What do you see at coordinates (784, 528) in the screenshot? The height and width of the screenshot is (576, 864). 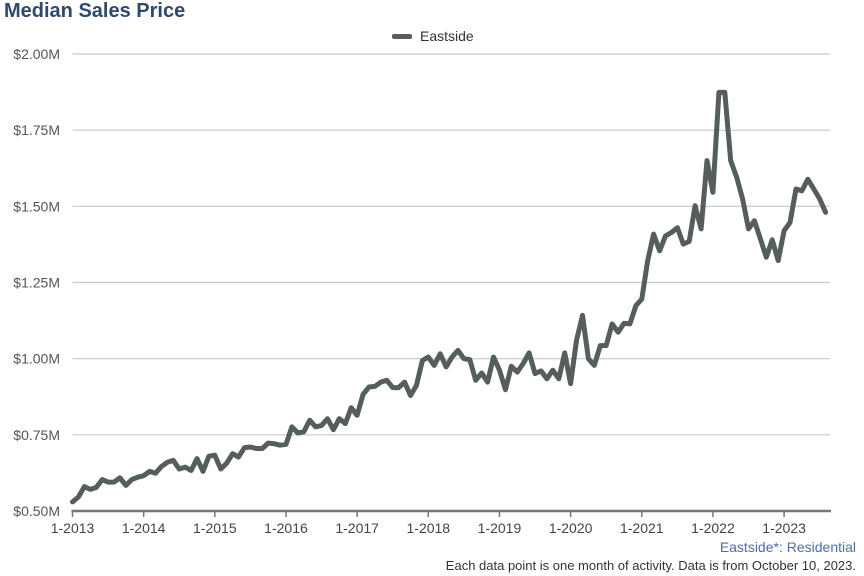 I see `x-tick-label: 1-2023` at bounding box center [784, 528].